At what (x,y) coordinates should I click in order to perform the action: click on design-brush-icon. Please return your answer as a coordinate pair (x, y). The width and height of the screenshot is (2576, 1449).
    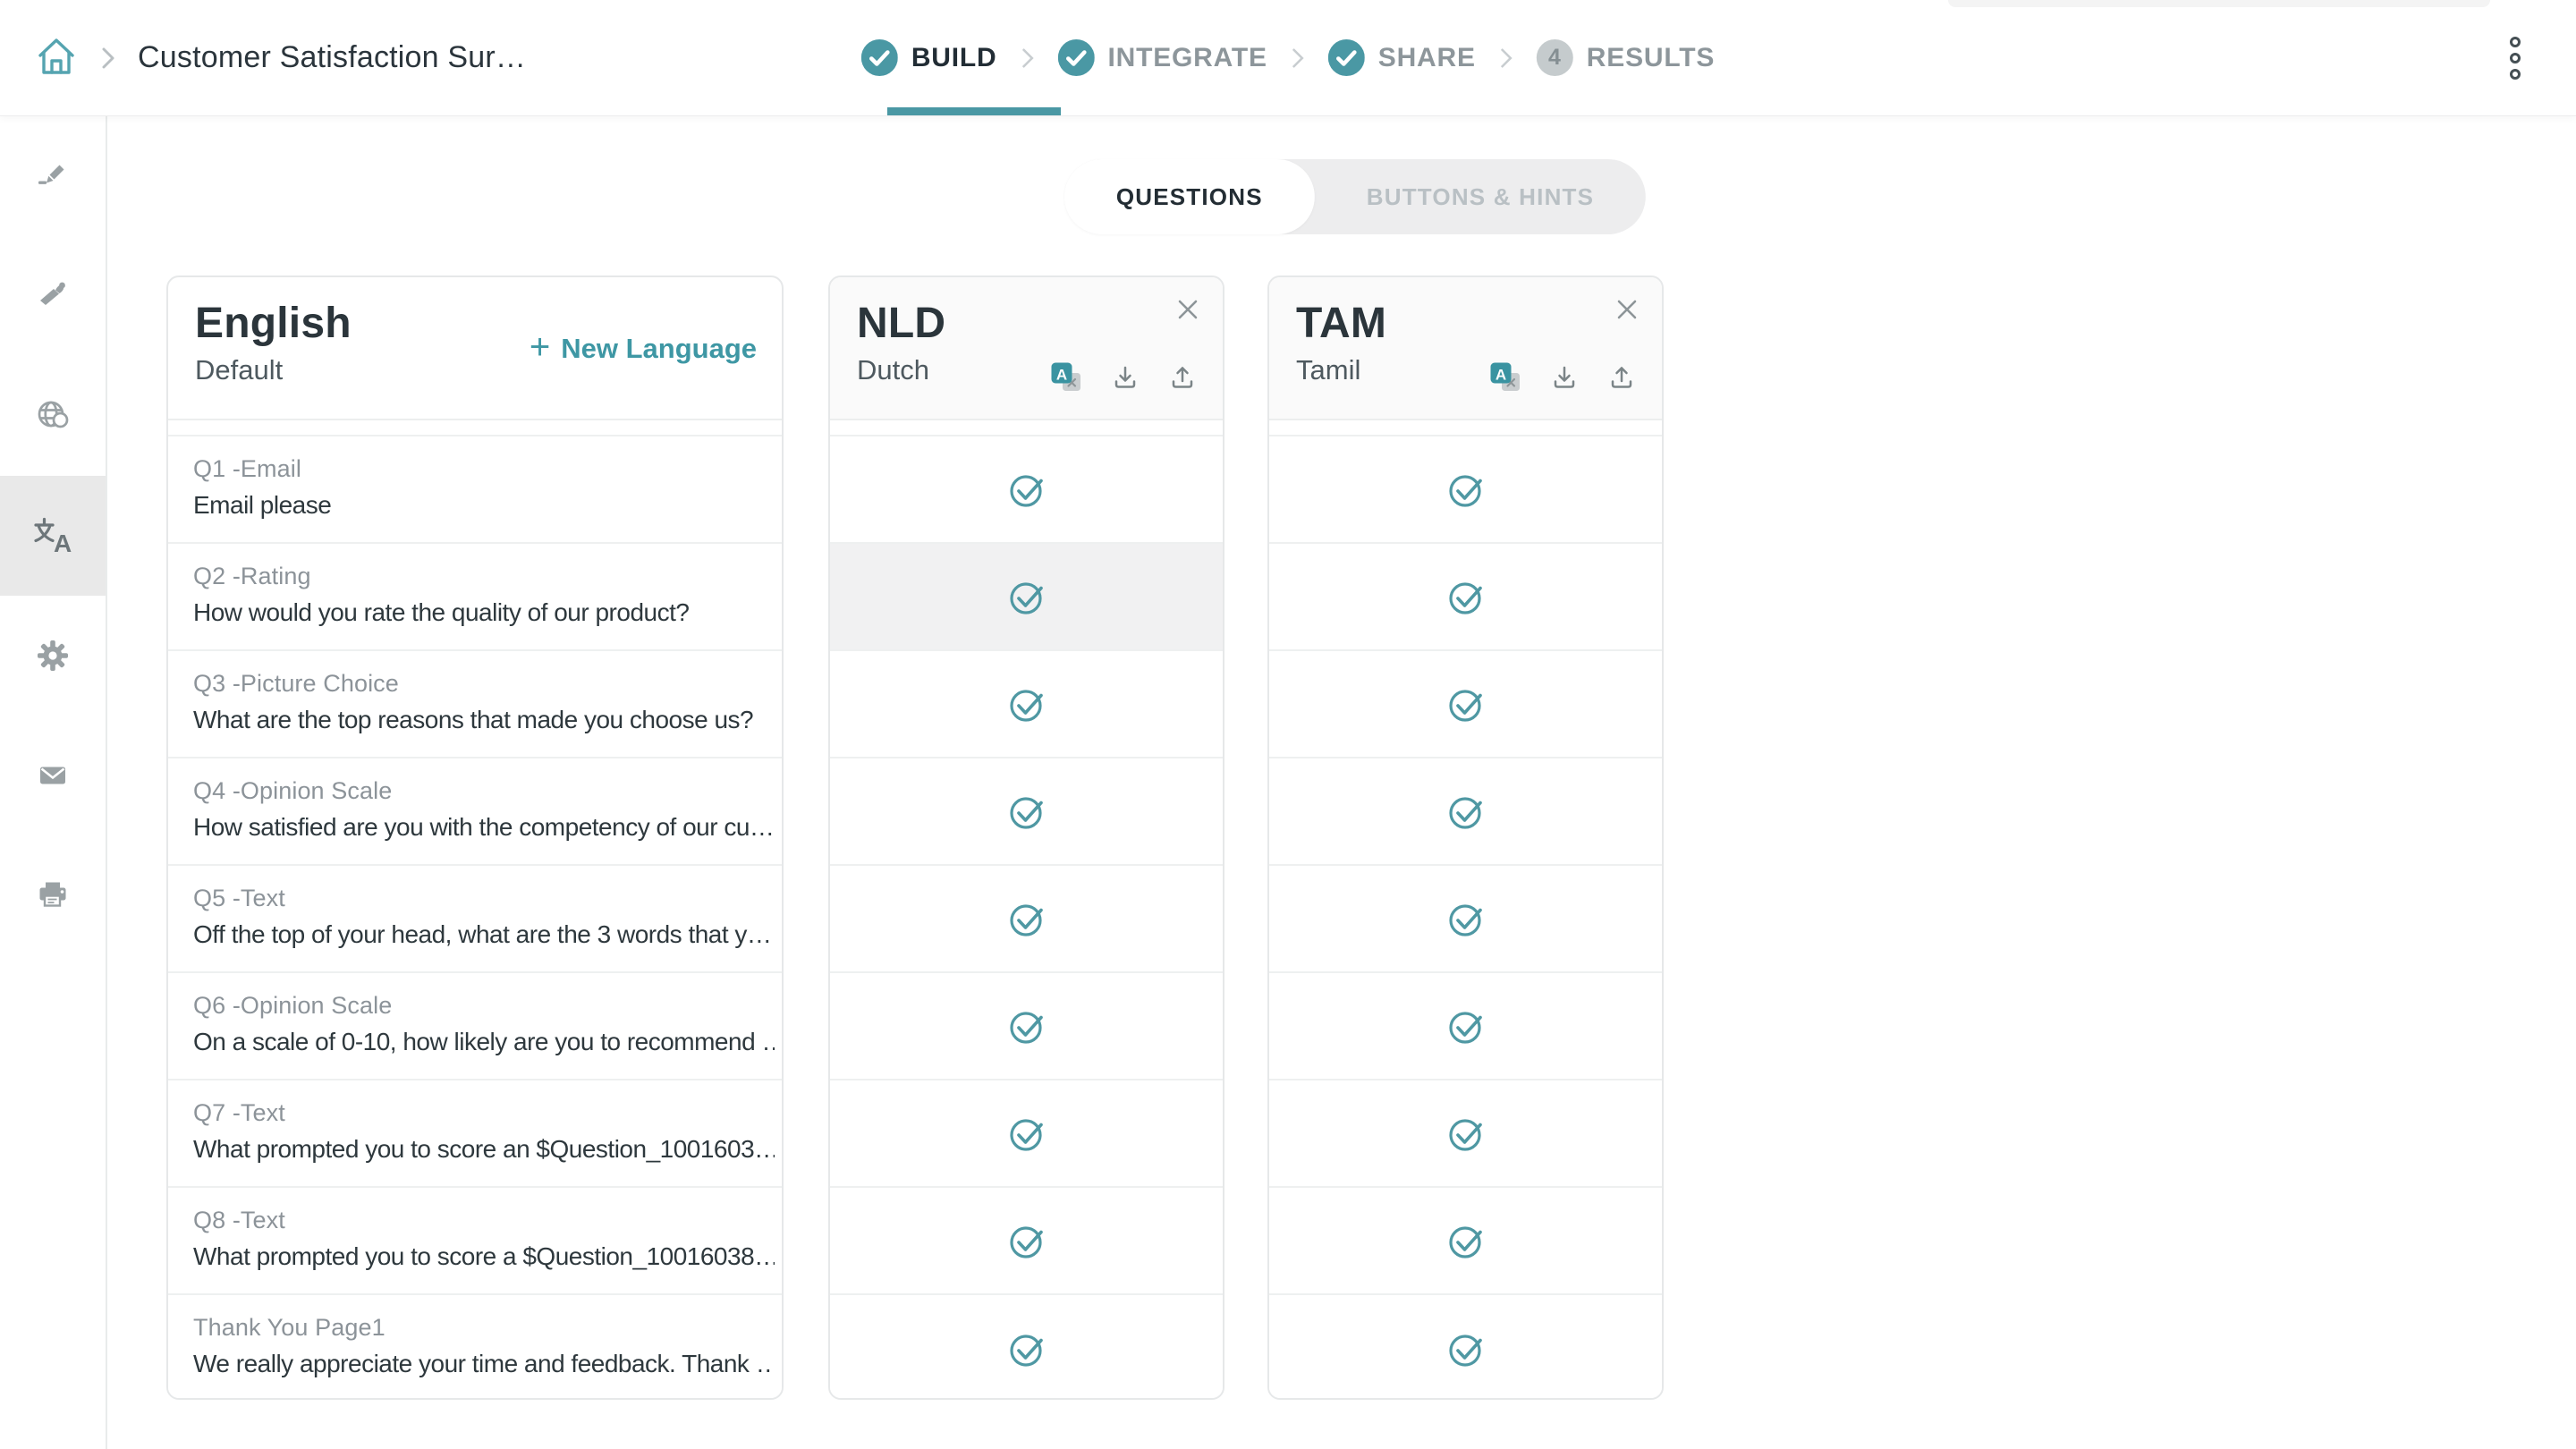
    Looking at the image, I should click on (52, 296).